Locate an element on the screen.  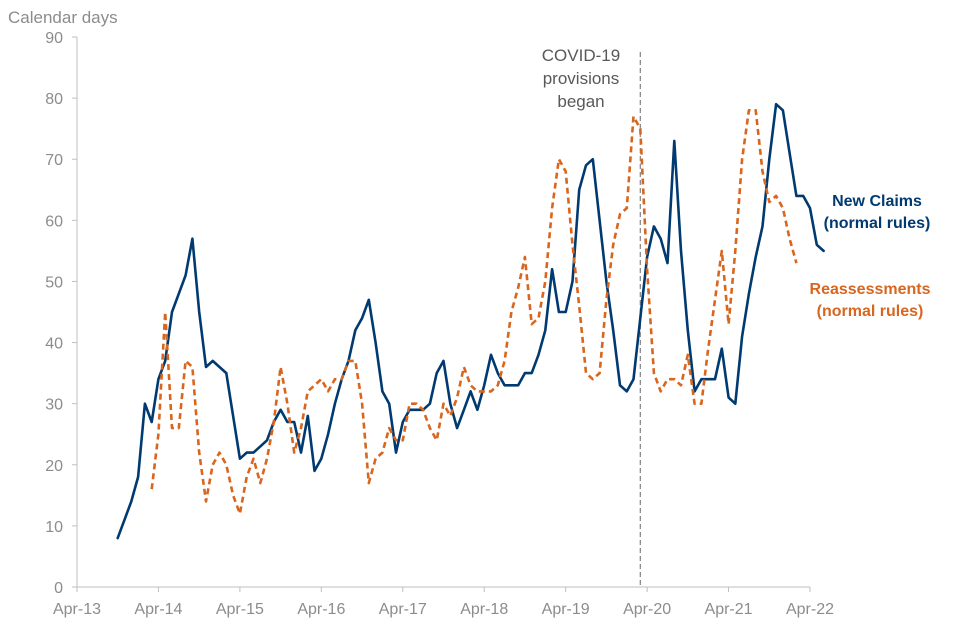
x-tick-label: Apr-15 is located at coordinates (240, 609).